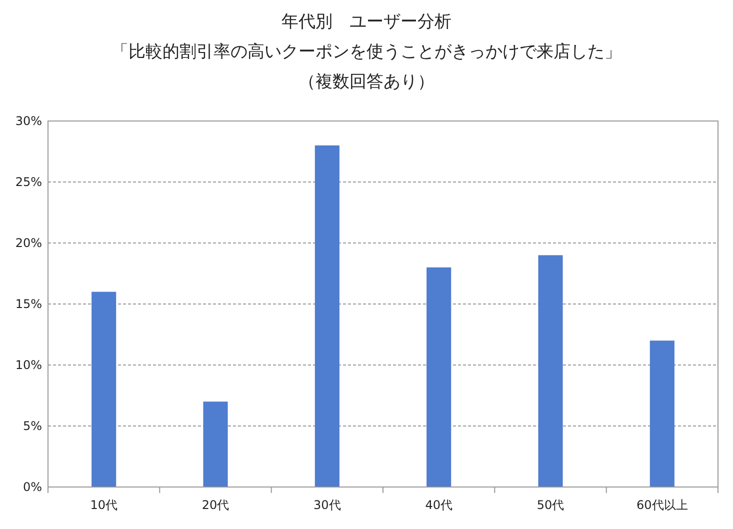 This screenshot has height=529, width=733. I want to click on y-tick-label: 5%, so click(32, 426).